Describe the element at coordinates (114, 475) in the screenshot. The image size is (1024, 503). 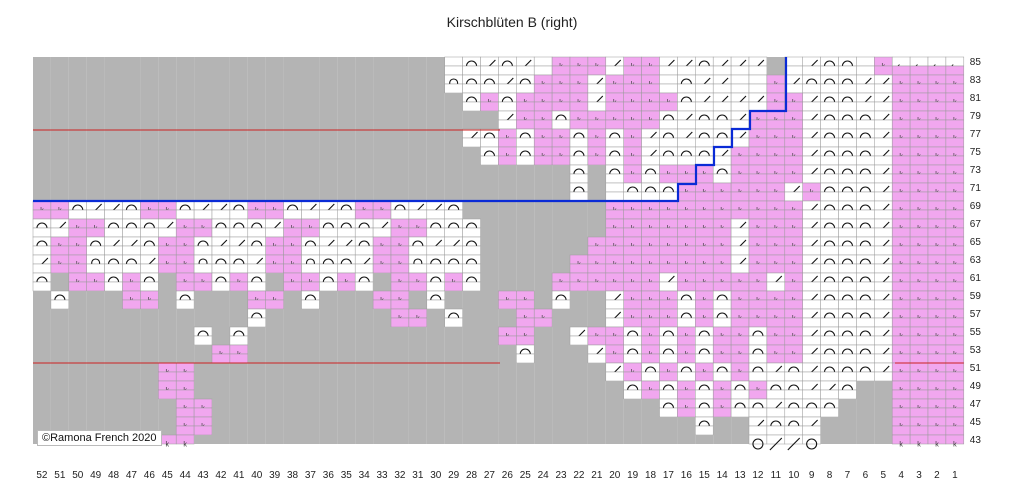
I see `column-number-label: 48` at that location.